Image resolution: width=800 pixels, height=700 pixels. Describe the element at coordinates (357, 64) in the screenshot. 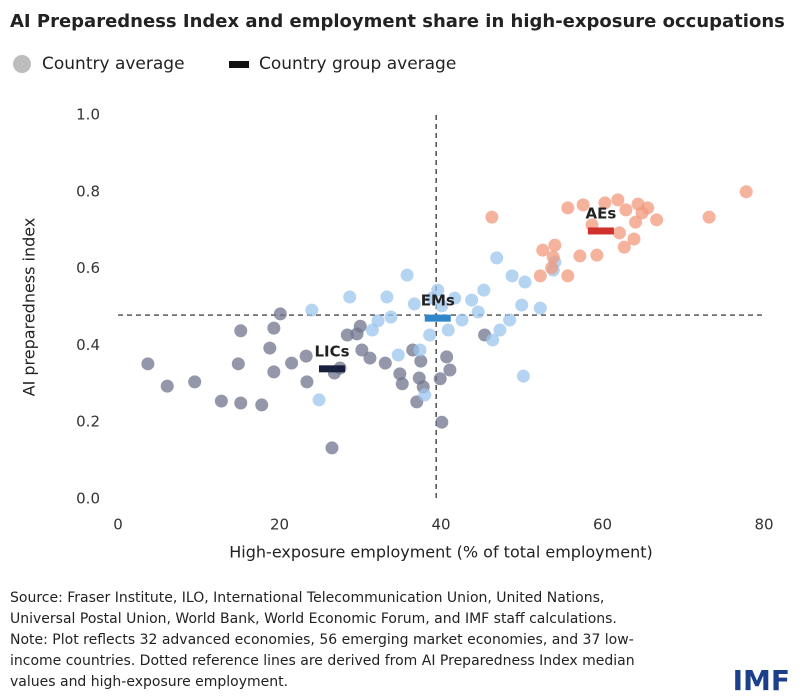

I see `legend-label: Country group average` at that location.